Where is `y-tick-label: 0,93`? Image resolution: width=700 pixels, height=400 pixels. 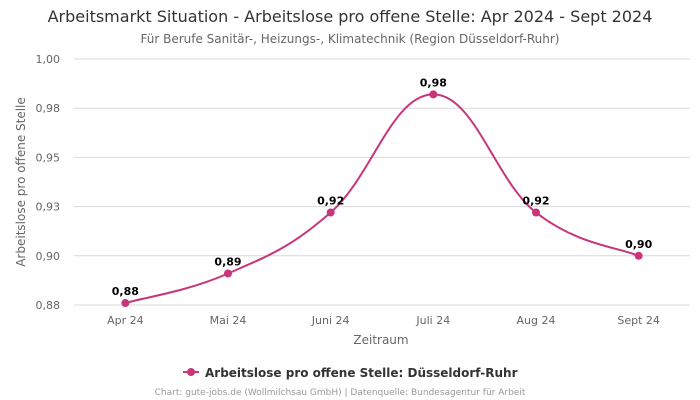 y-tick-label: 0,93 is located at coordinates (48, 207).